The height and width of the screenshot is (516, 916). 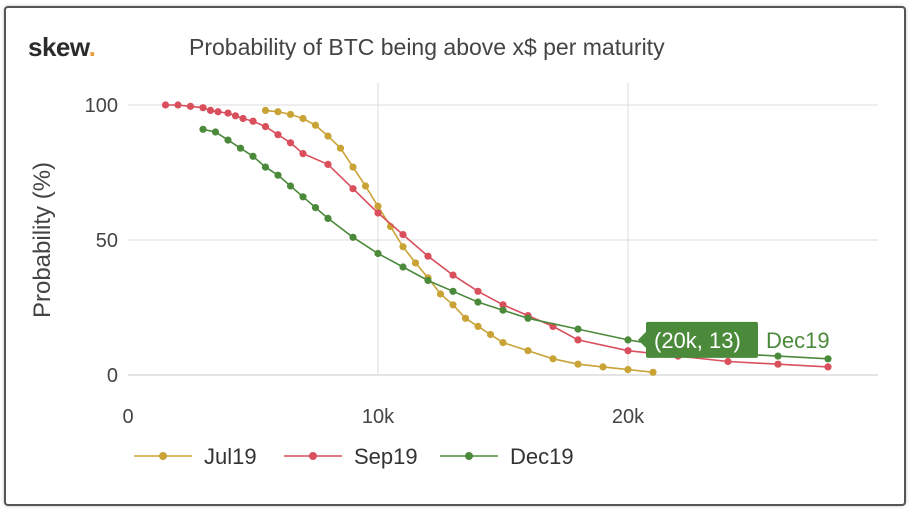 I want to click on y-axis-title: Probability (%), so click(x=42, y=240).